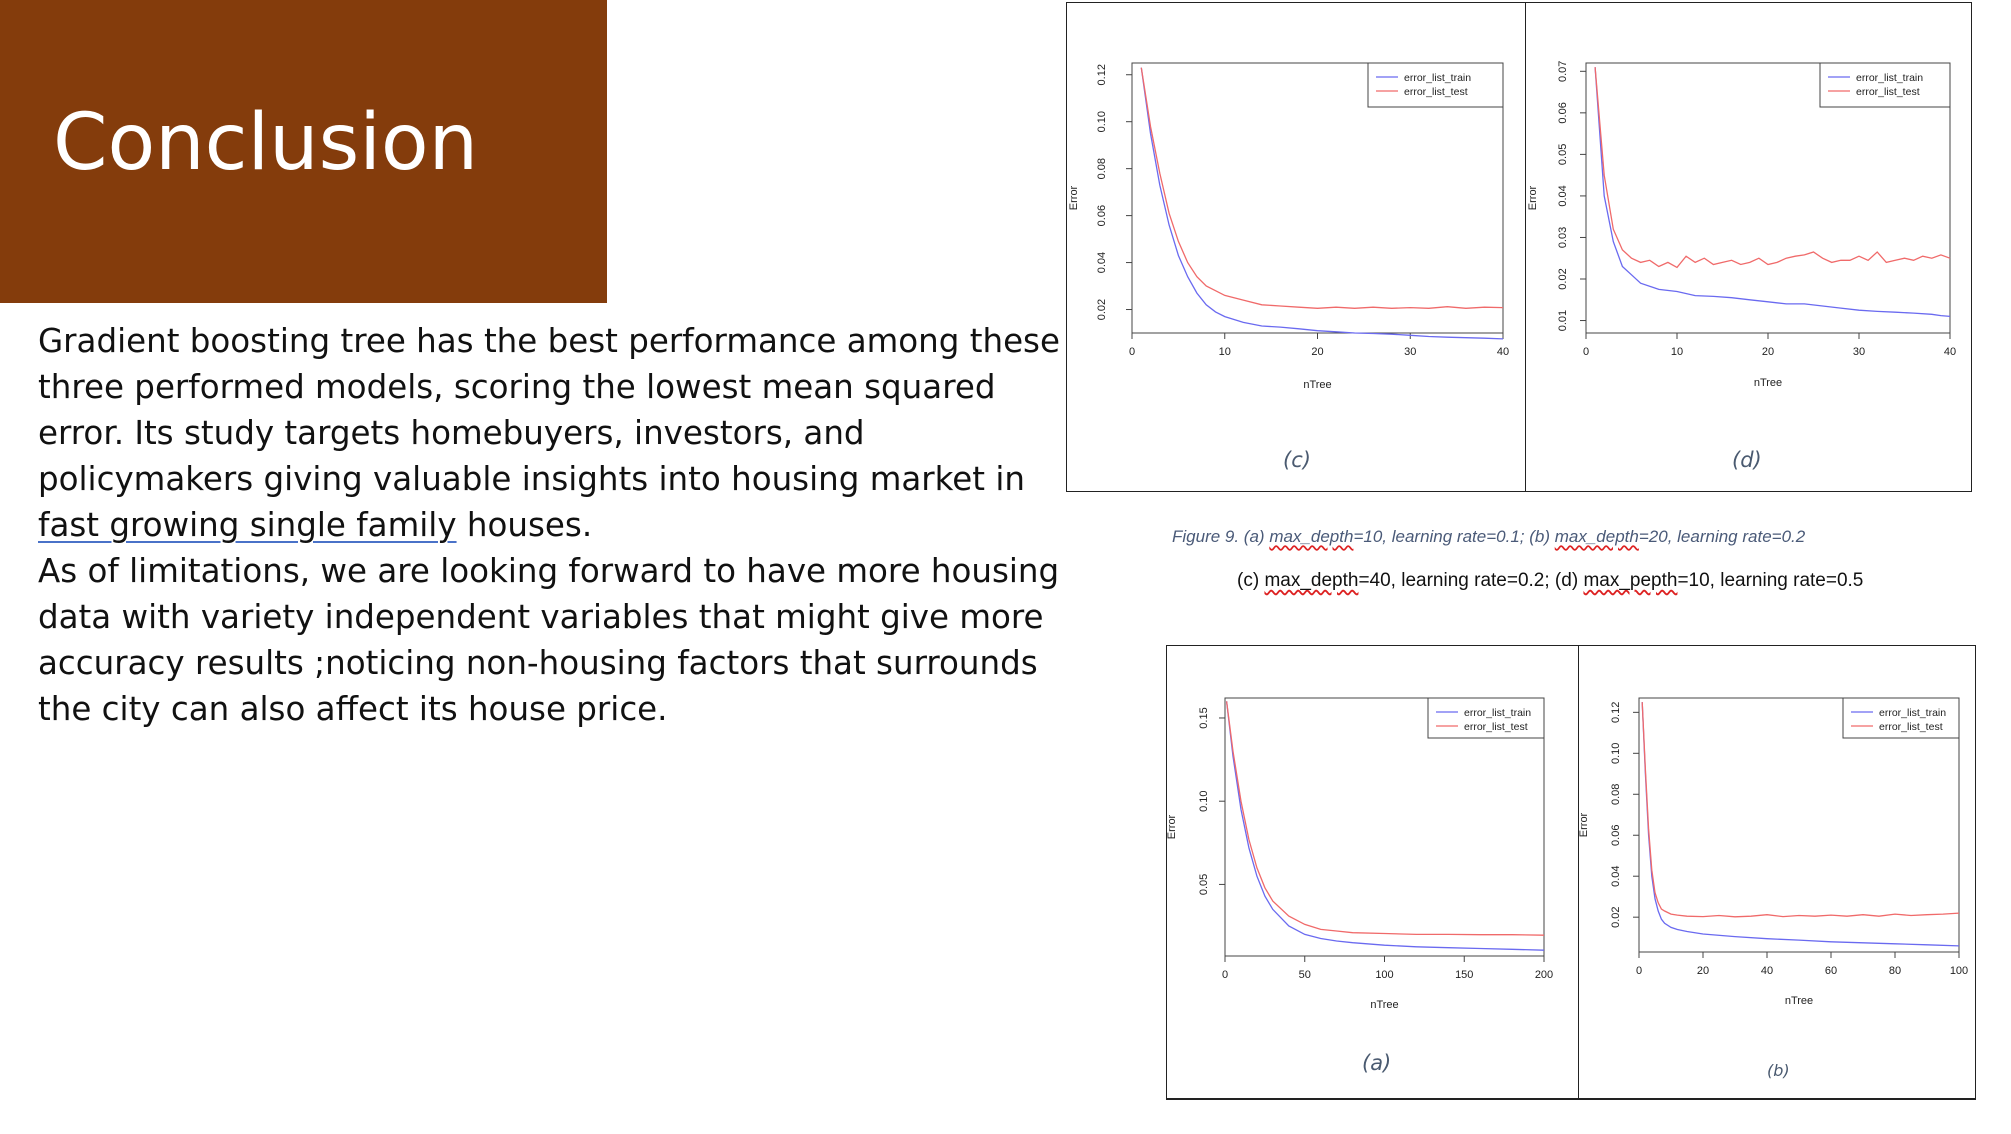  Describe the element at coordinates (1770, 580) in the screenshot. I see `caption2-part-c: =10, learning rate=0.5` at that location.